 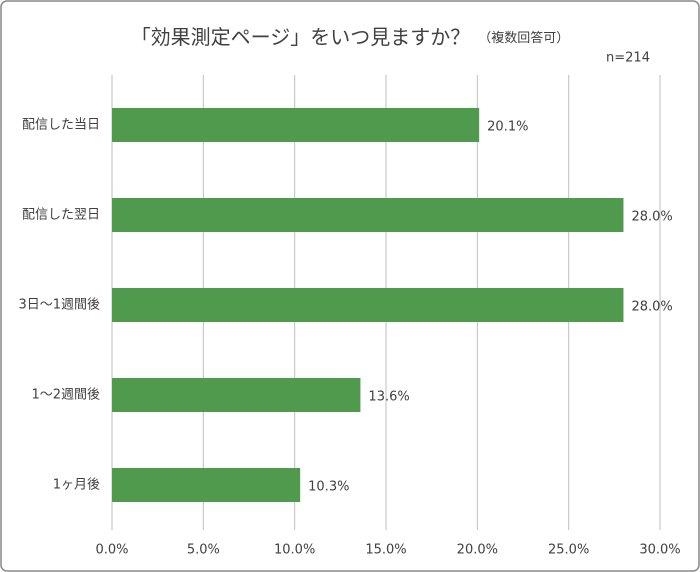 What do you see at coordinates (328, 487) in the screenshot?
I see `value-label: 10.3%` at bounding box center [328, 487].